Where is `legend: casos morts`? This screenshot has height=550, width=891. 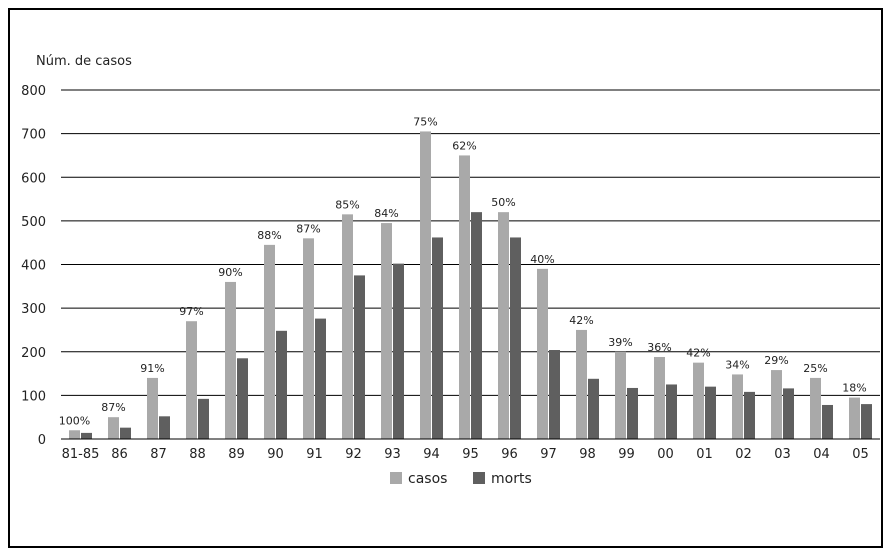
legend: casos morts is located at coordinates (461, 479).